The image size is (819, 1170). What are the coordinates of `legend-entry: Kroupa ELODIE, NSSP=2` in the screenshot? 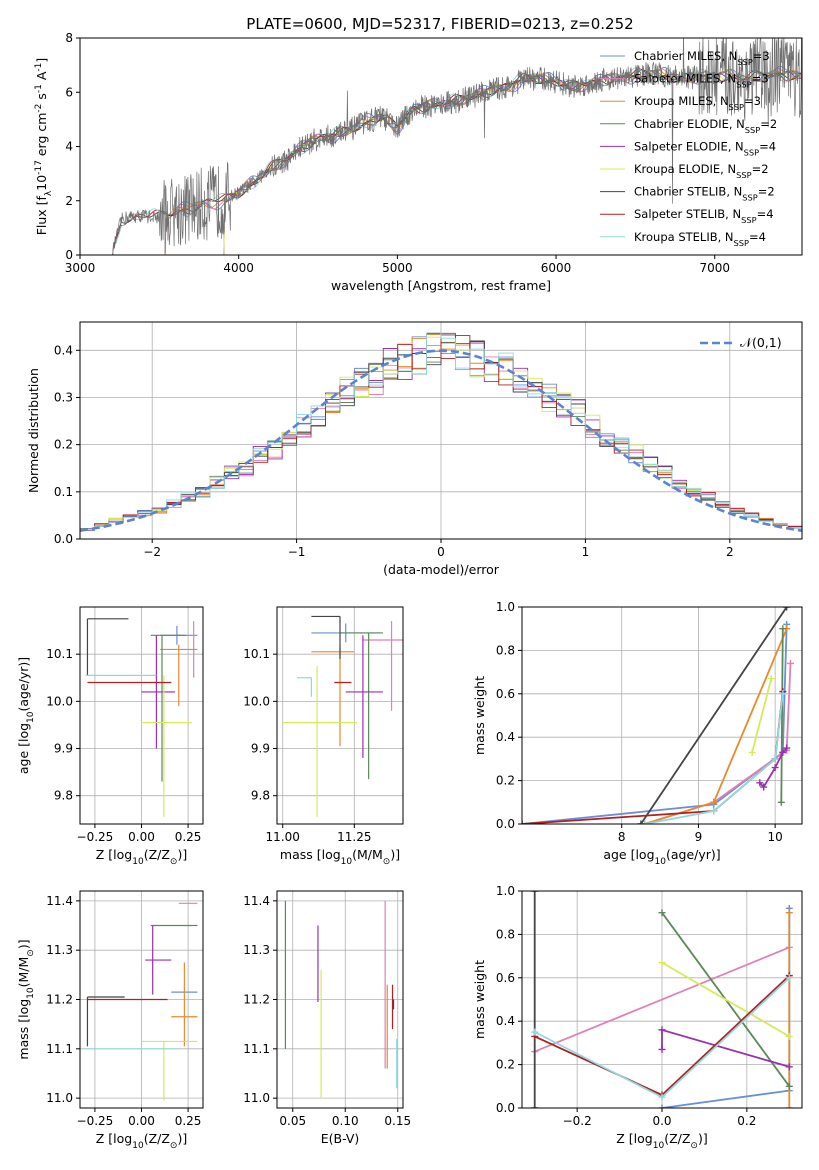 It's located at (701, 171).